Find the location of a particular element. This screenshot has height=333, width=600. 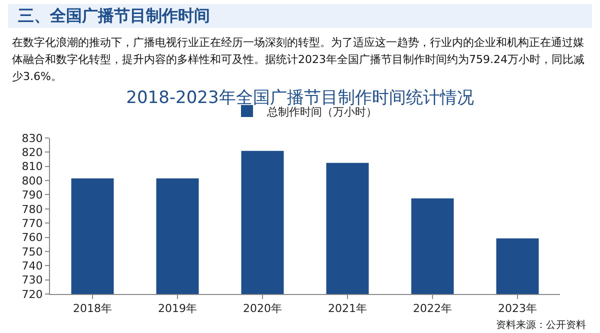

y-tick-label: 820 is located at coordinates (32, 153).